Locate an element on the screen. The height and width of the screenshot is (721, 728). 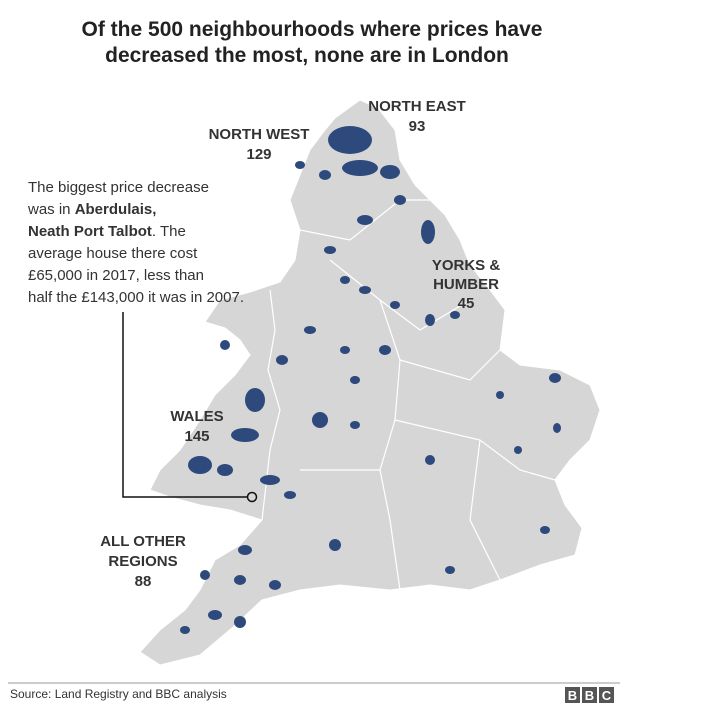
text-part: Neath Port Talbot is located at coordinates (90, 231).